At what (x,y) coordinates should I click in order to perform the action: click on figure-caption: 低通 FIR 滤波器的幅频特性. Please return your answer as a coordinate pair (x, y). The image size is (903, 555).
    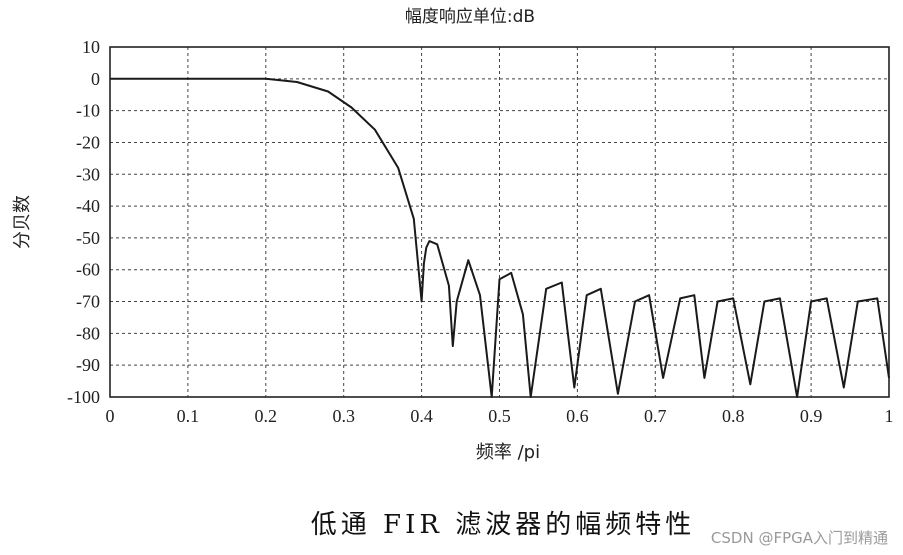
    Looking at the image, I should click on (503, 525).